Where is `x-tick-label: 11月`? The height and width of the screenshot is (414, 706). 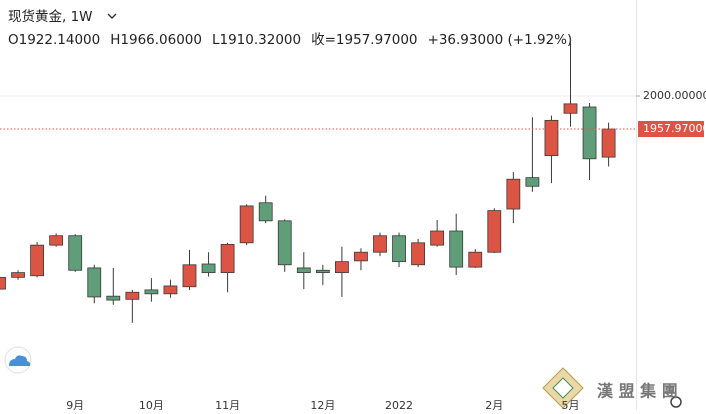 x-tick-label: 11月 is located at coordinates (227, 404).